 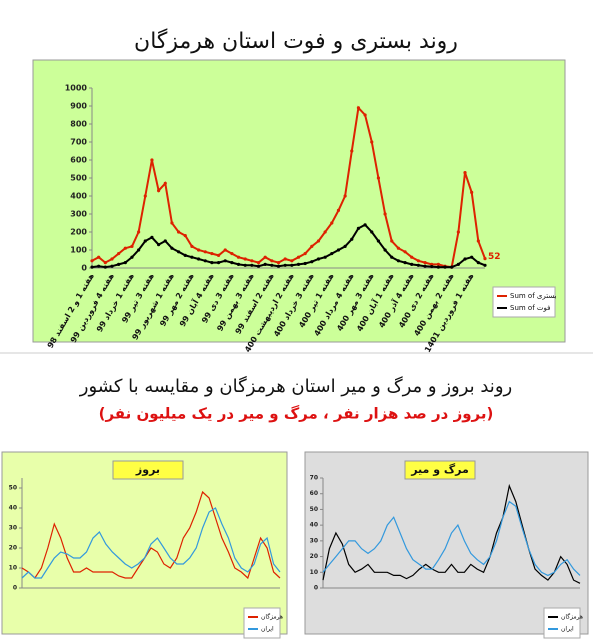 What do you see at coordinates (494, 257) in the screenshot?
I see `data-label: 52` at bounding box center [494, 257].